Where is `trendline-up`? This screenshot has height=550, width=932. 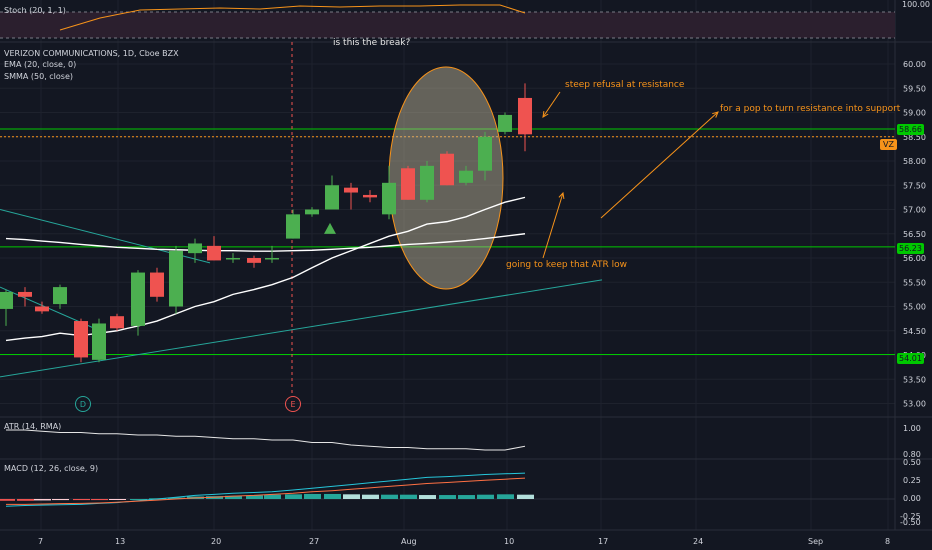 trendline-up is located at coordinates (301, 328).